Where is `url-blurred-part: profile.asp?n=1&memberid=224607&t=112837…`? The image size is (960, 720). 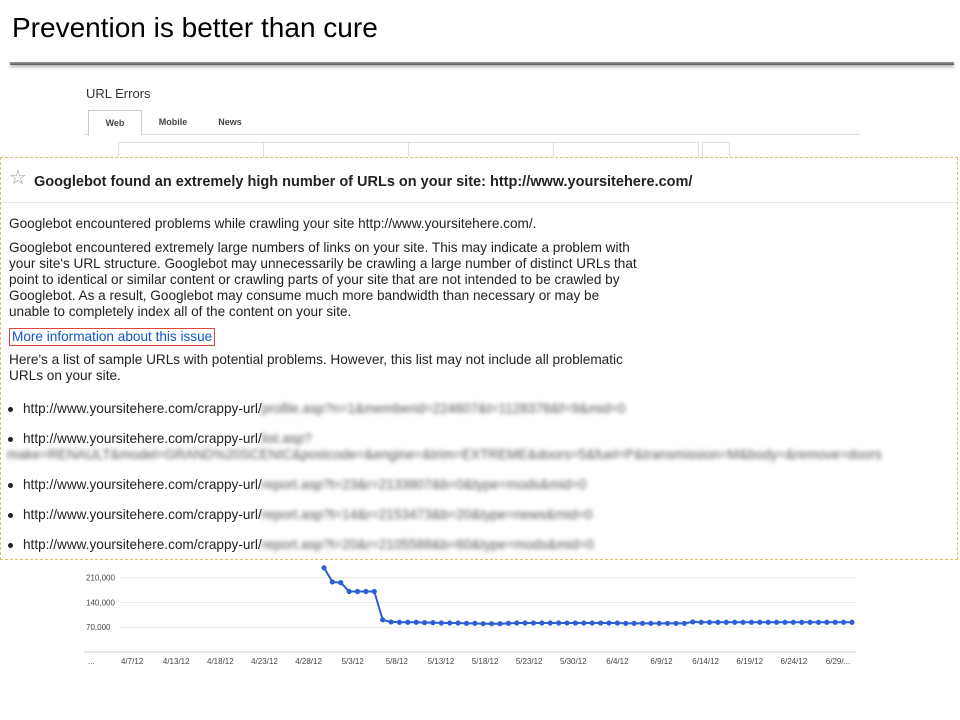
url-blurred-part: profile.asp?n=1&memberid=224607&t=112837… is located at coordinates (443, 408).